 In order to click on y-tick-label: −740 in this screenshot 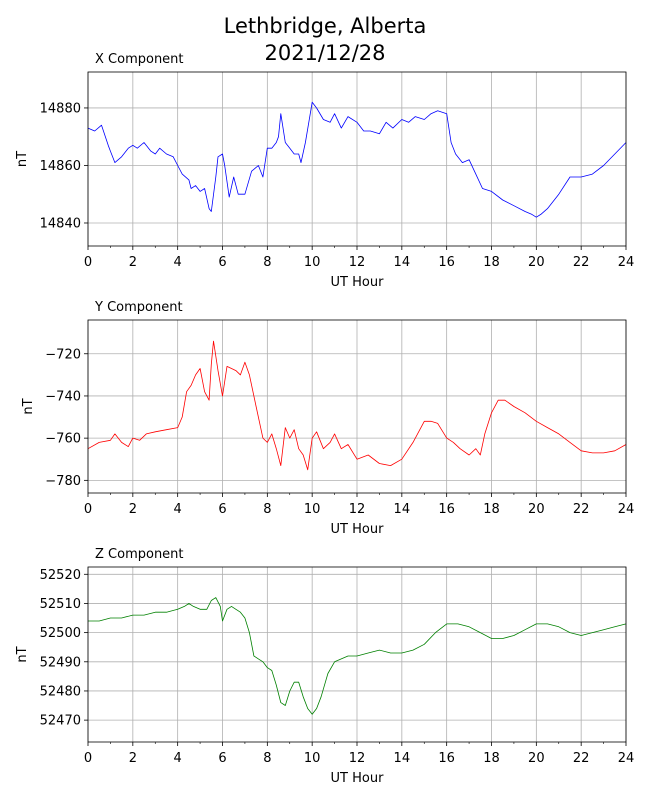, I will do `click(63, 396)`.